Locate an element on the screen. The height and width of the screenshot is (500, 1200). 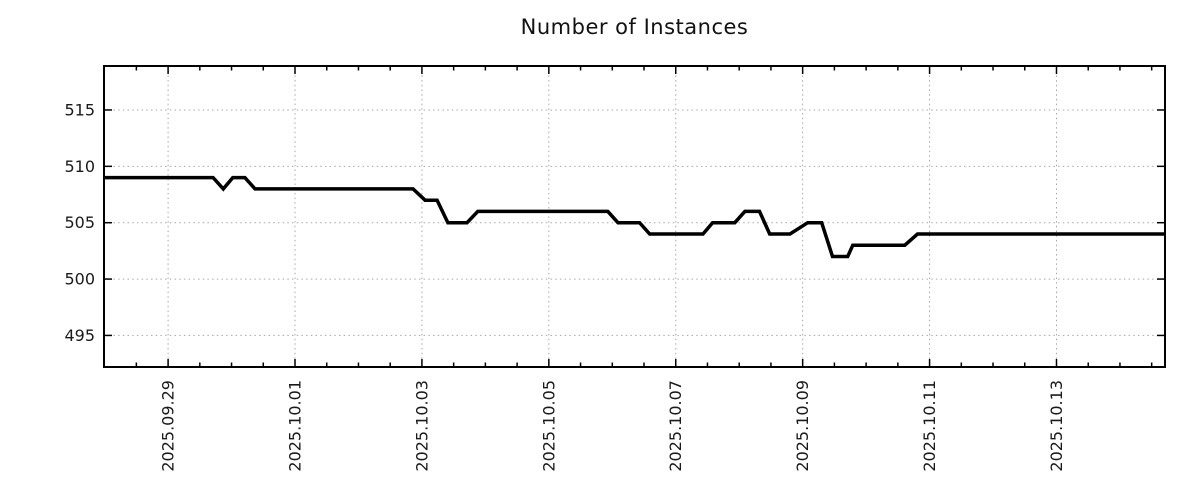
x-tick-label: 2025.10.13 is located at coordinates (1056, 426).